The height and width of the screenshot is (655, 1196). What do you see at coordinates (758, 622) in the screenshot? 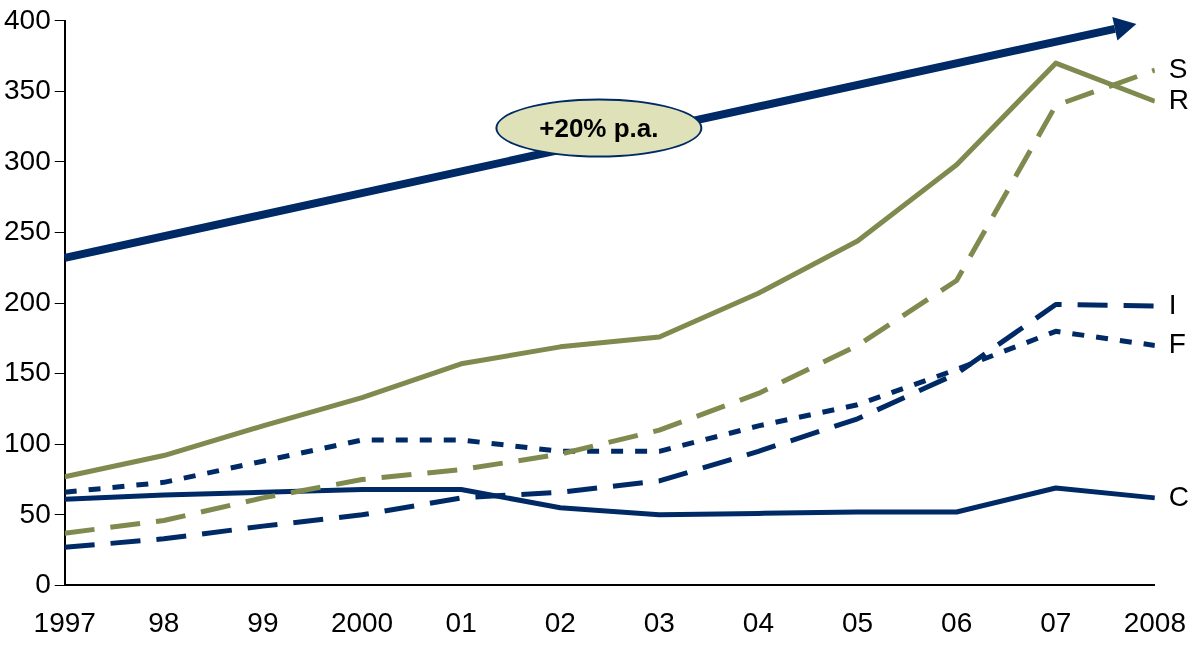
I see `x-tick-label: 04` at bounding box center [758, 622].